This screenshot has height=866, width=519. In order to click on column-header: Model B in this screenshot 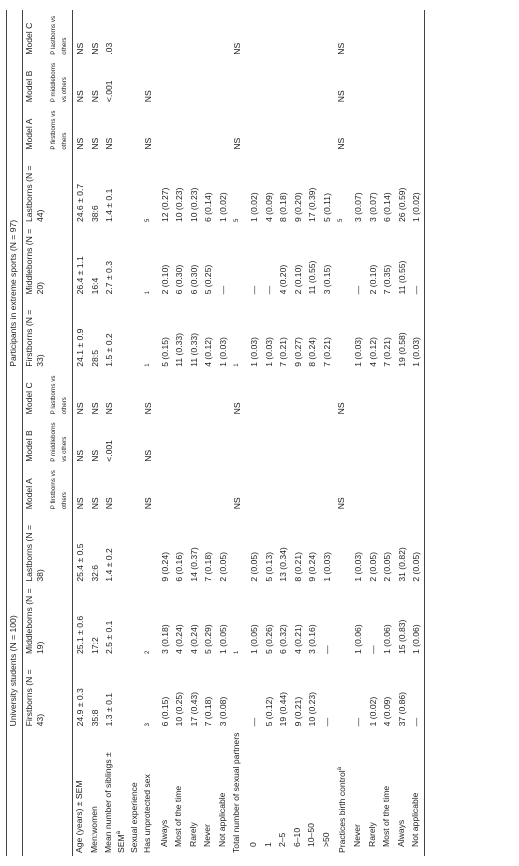, I will do `click(29, 446)`.